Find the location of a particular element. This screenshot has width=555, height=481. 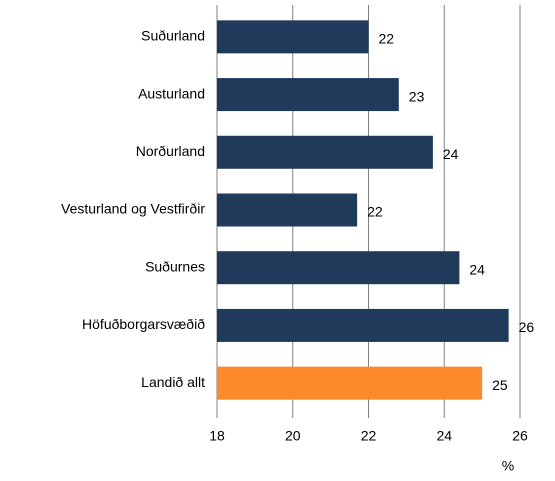

data-label: 23 is located at coordinates (417, 96).